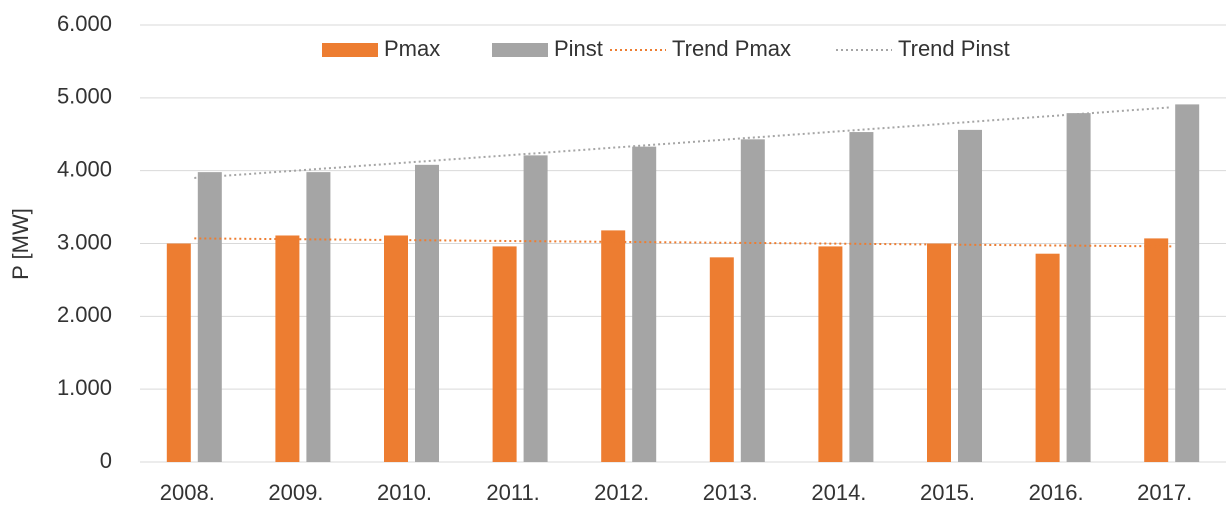 Image resolution: width=1226 pixels, height=511 pixels. Describe the element at coordinates (731, 48) in the screenshot. I see `legend-label: Trend Pmax` at that location.